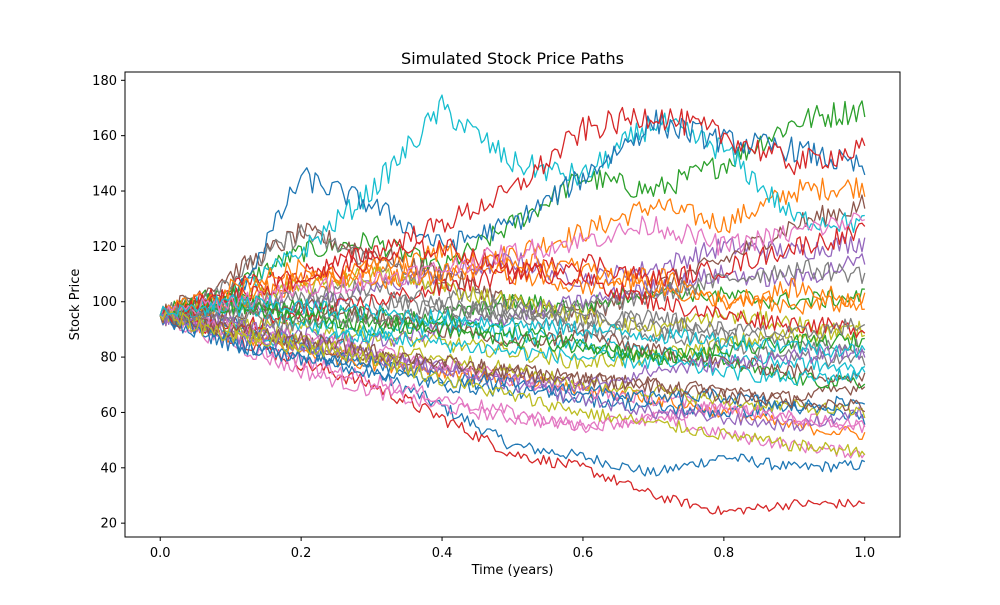 This screenshot has height=605, width=1000. I want to click on x-tick-label: 0.0, so click(160, 553).